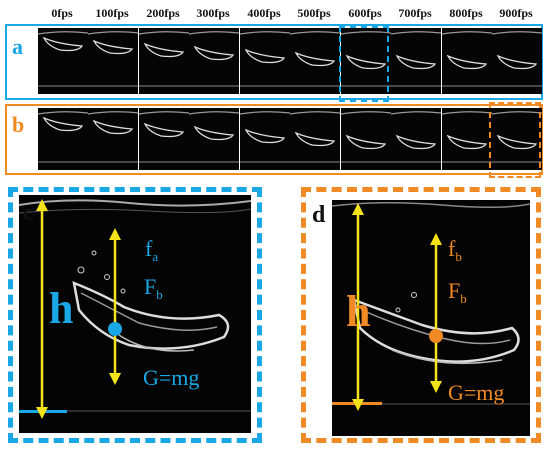  I want to click on panel-c-gravity-label: G=mg, so click(171, 377).